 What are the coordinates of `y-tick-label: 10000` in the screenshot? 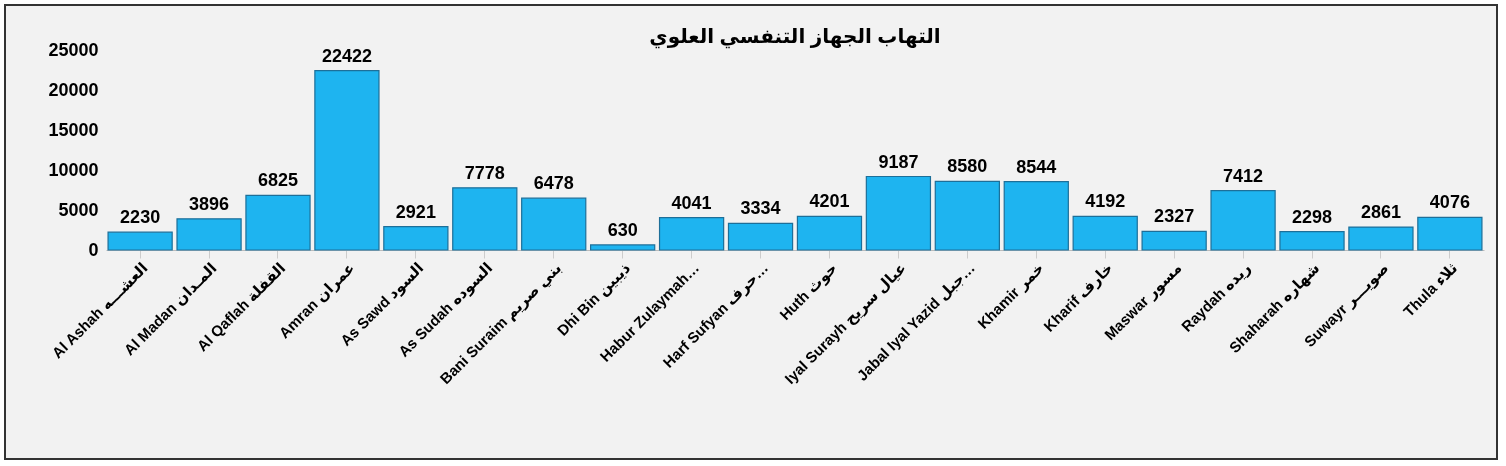 It's located at (73, 169).